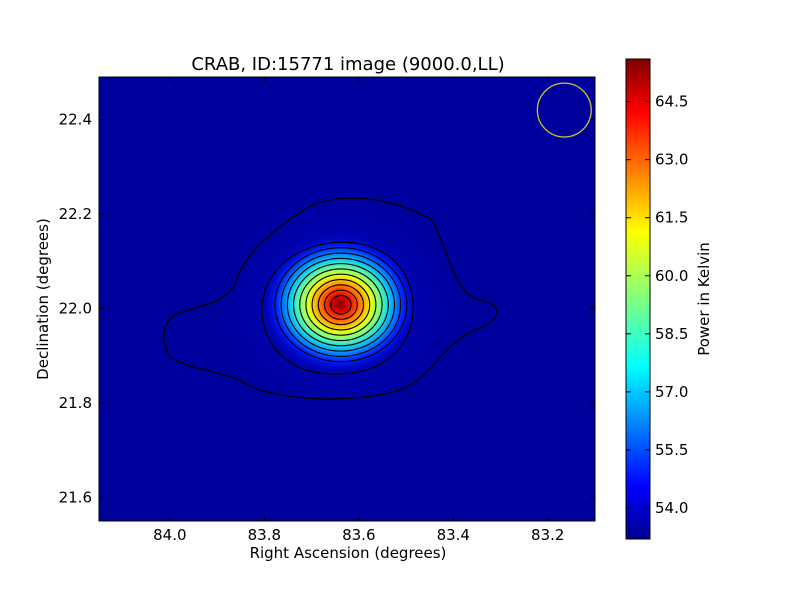 The width and height of the screenshot is (800, 600). I want to click on y-axis-label: Declination (degrees), so click(43, 299).